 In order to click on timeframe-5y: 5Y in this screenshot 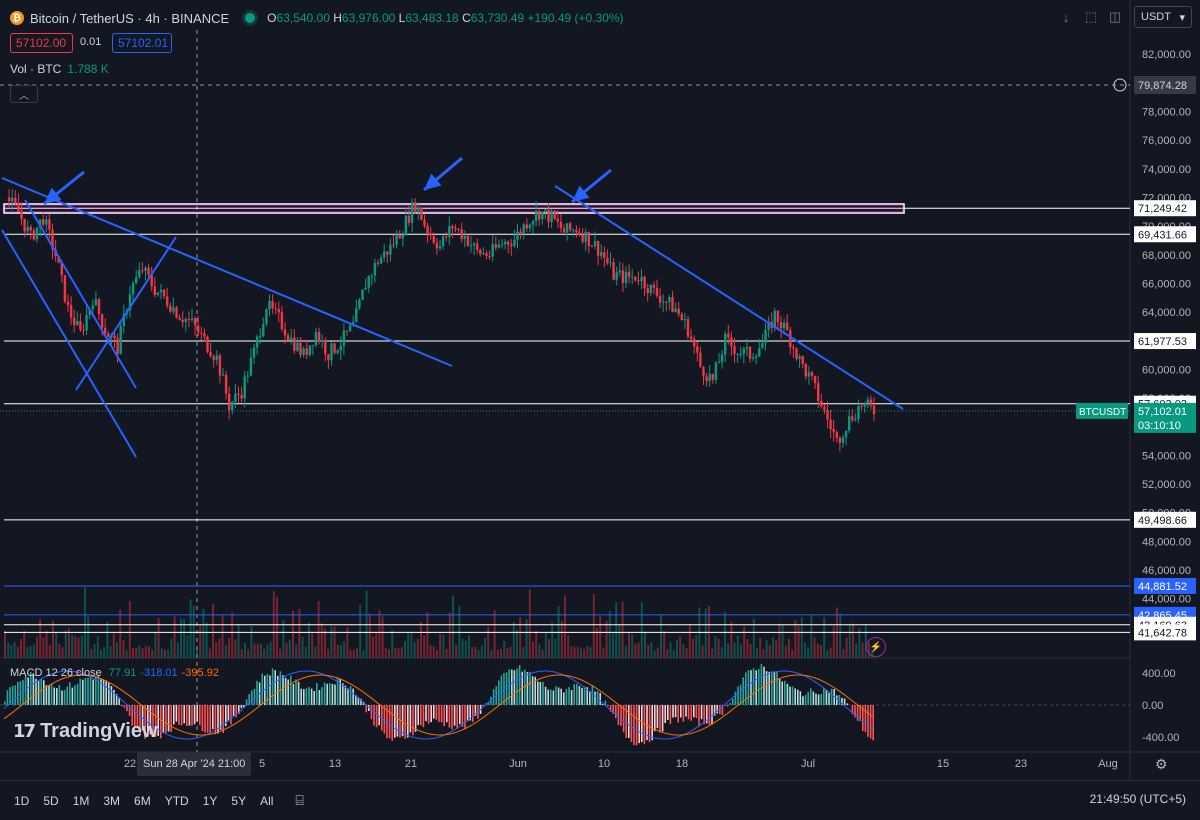, I will do `click(239, 800)`.